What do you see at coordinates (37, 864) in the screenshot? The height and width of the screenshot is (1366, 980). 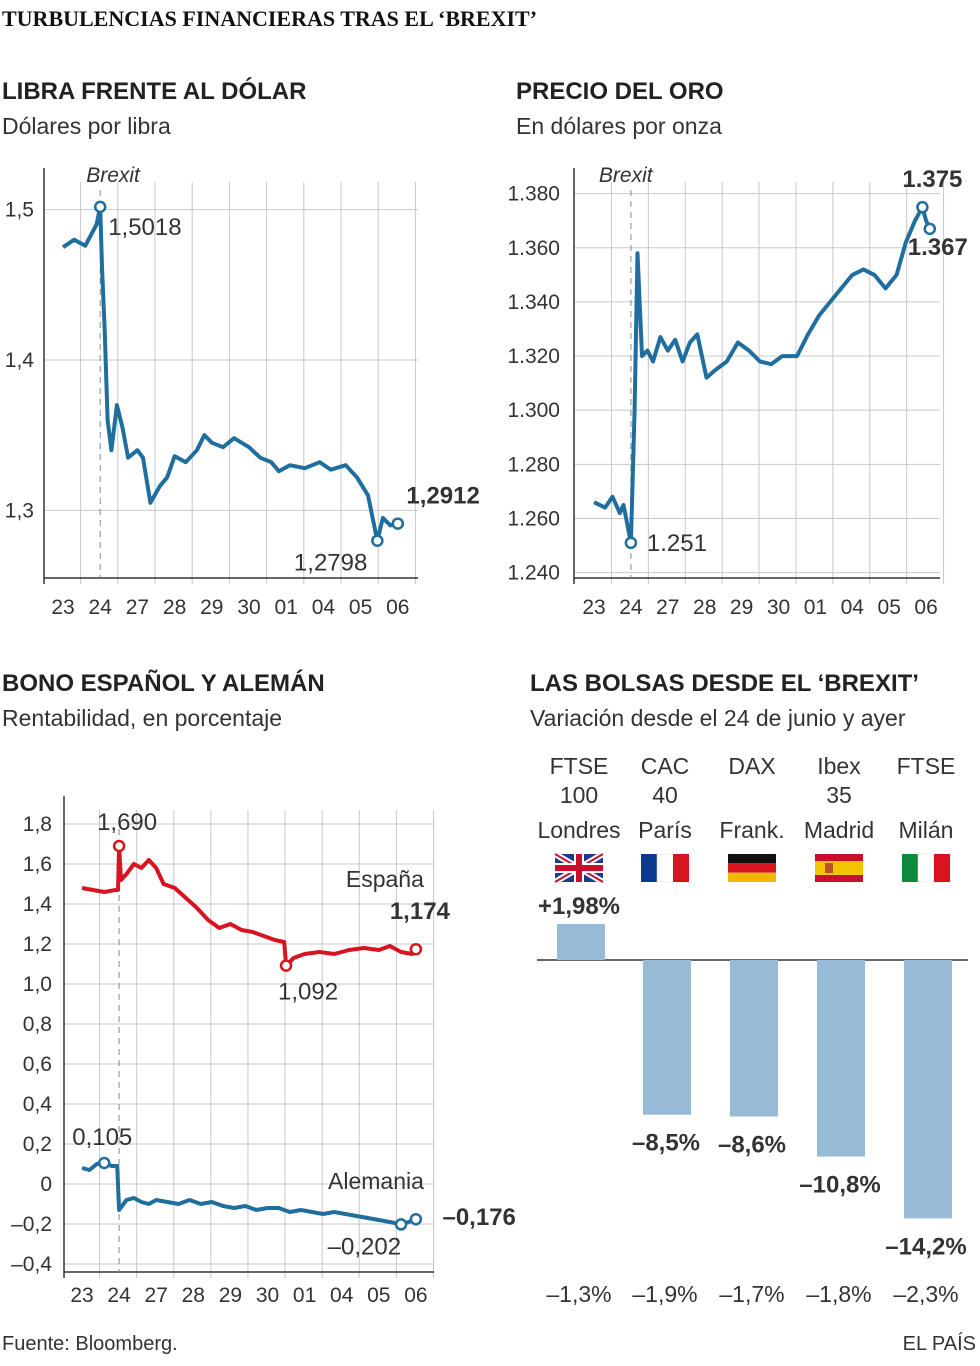 I see `y-tick-label: 1,6` at bounding box center [37, 864].